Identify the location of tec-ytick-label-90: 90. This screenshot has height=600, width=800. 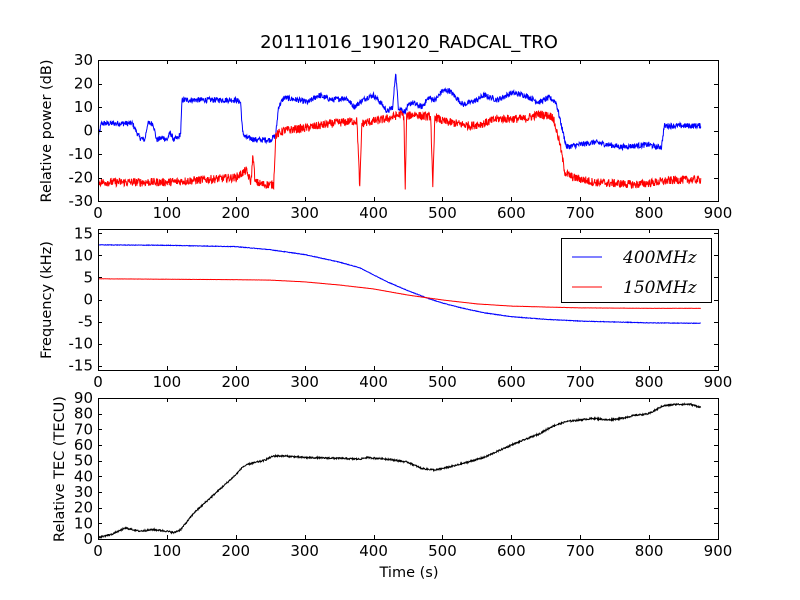
(83, 398).